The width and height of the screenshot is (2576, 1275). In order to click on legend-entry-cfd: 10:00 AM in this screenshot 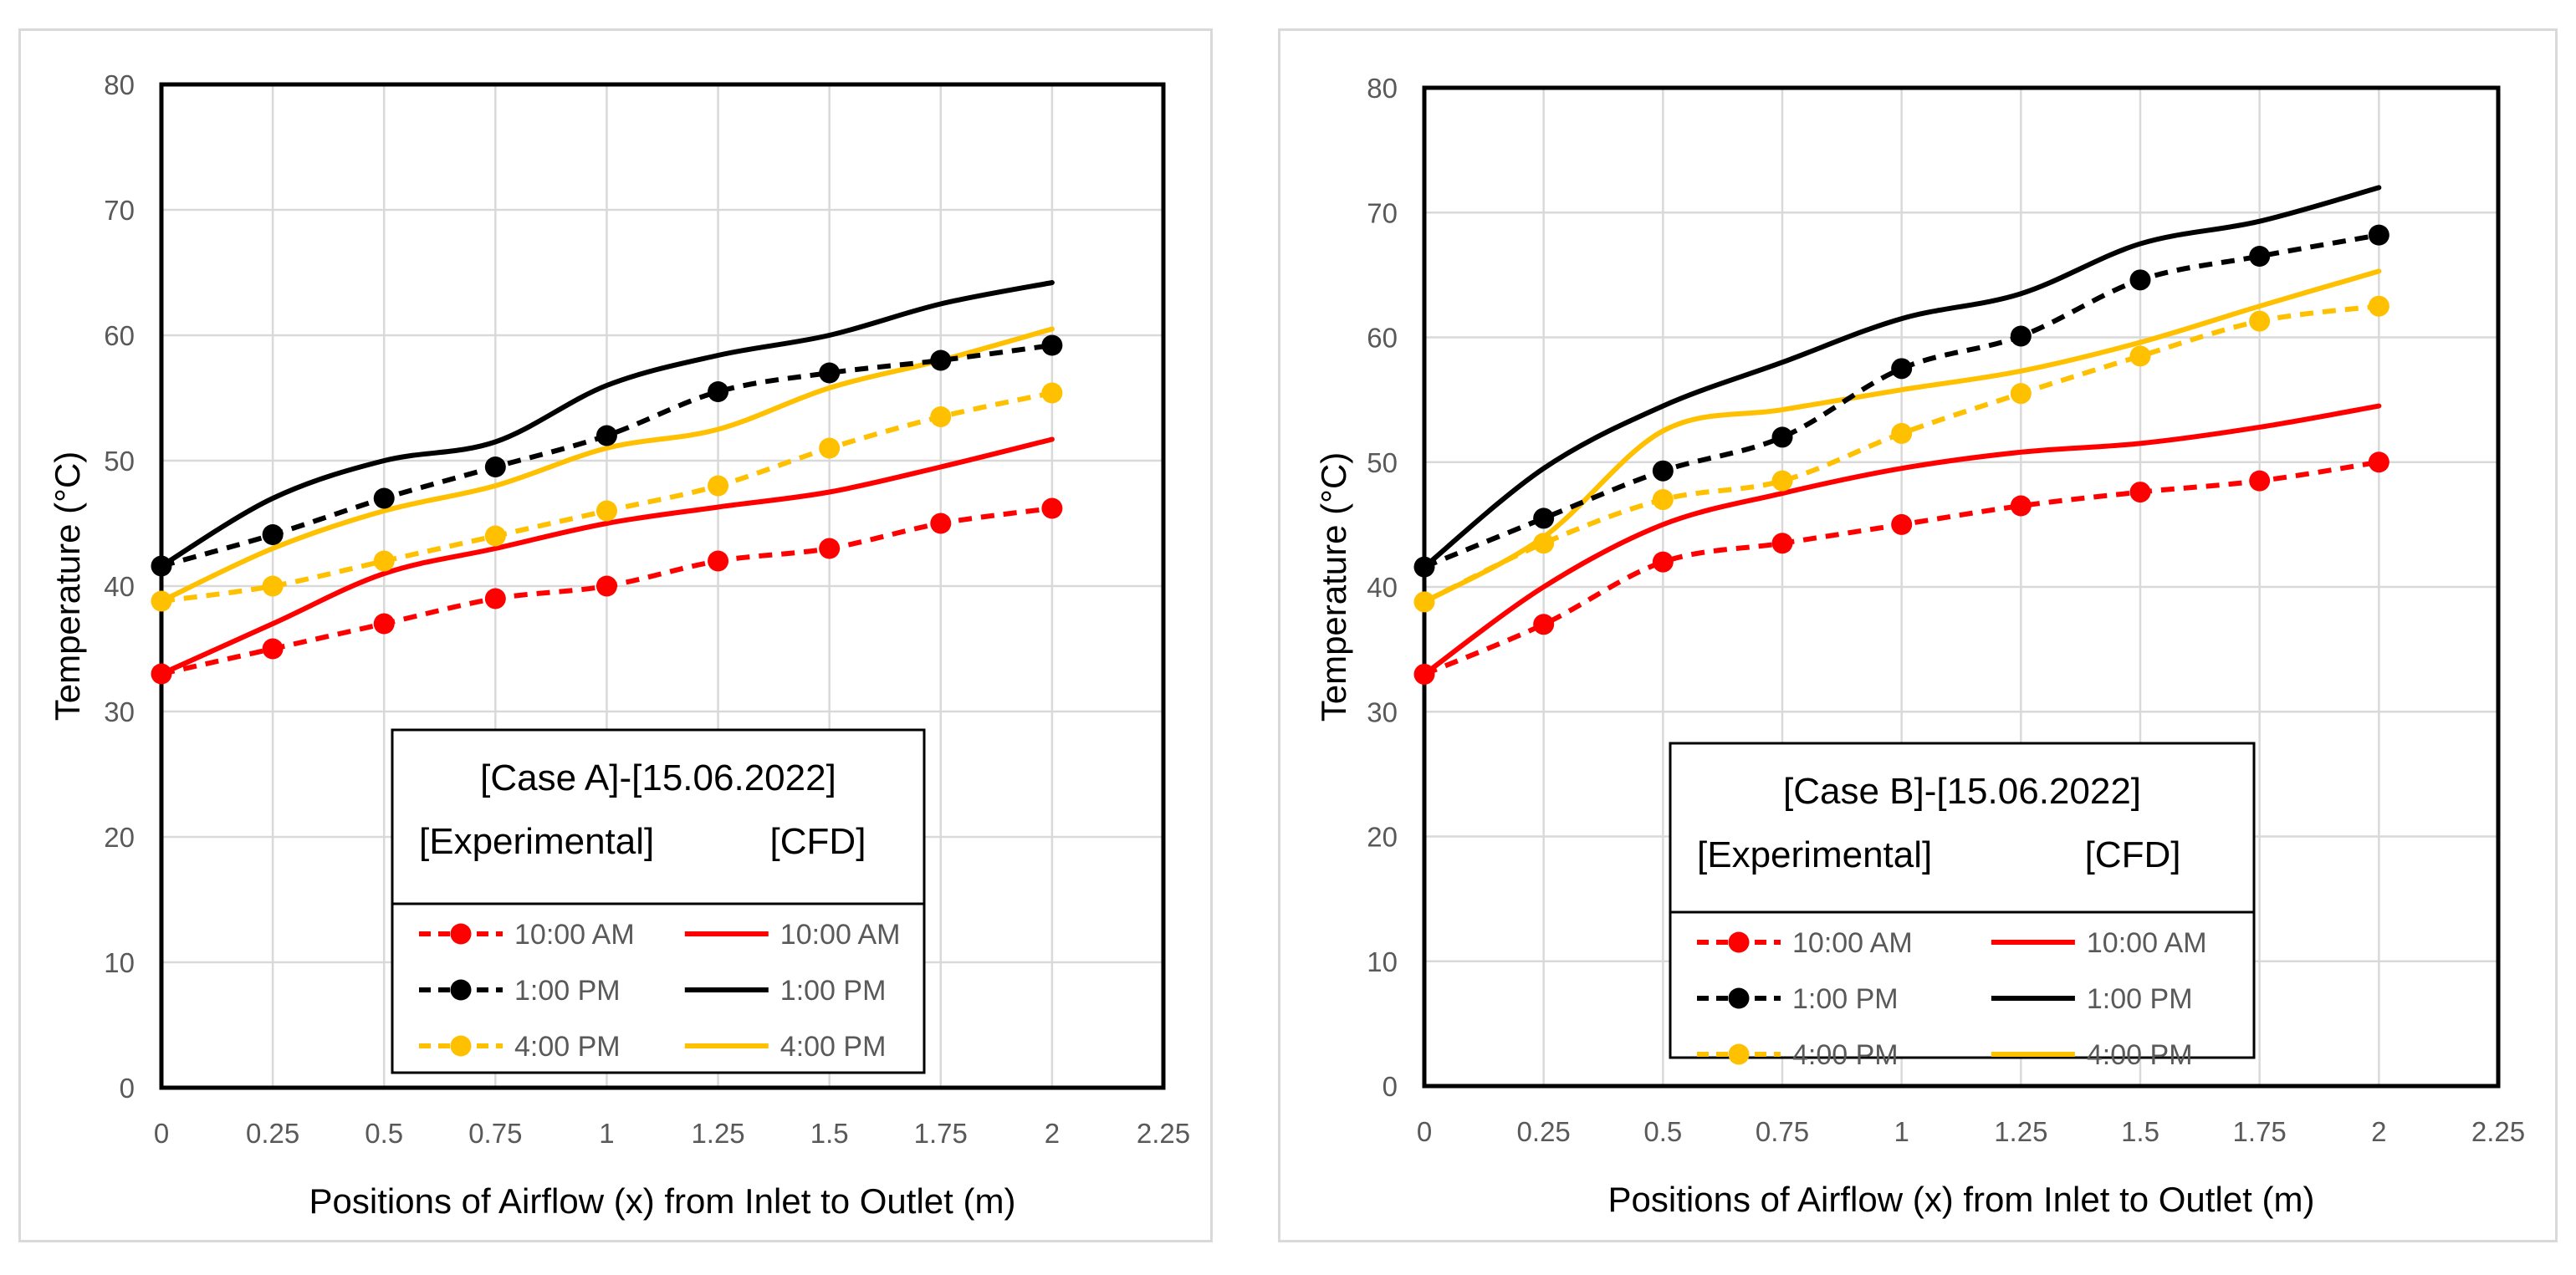, I will do `click(2099, 943)`.